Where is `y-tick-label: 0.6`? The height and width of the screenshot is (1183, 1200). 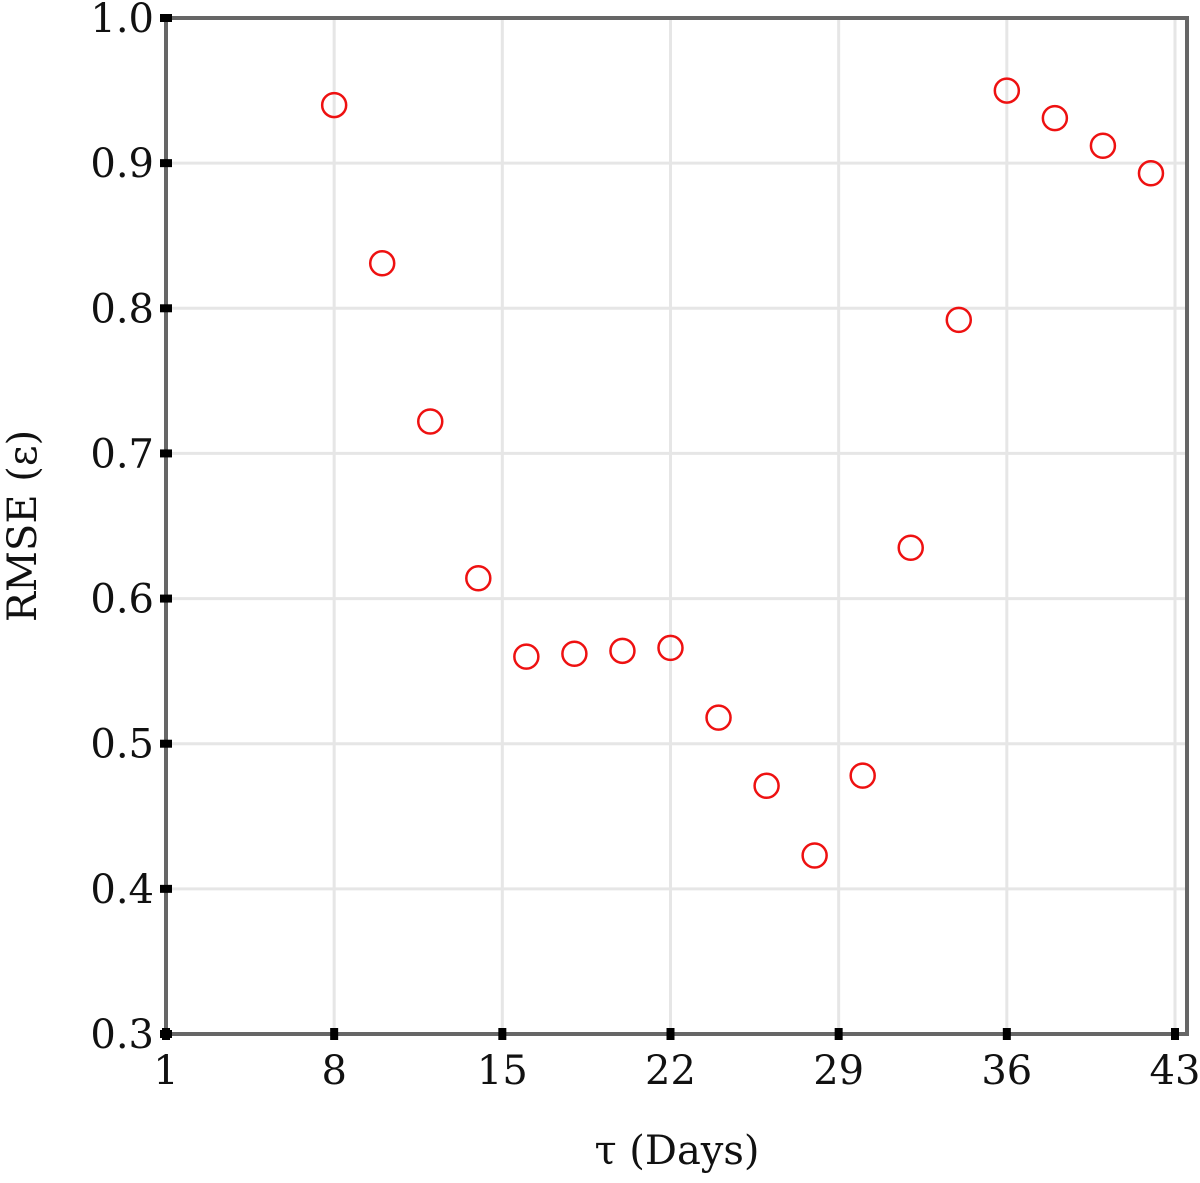
y-tick-label: 0.6 is located at coordinates (122, 600).